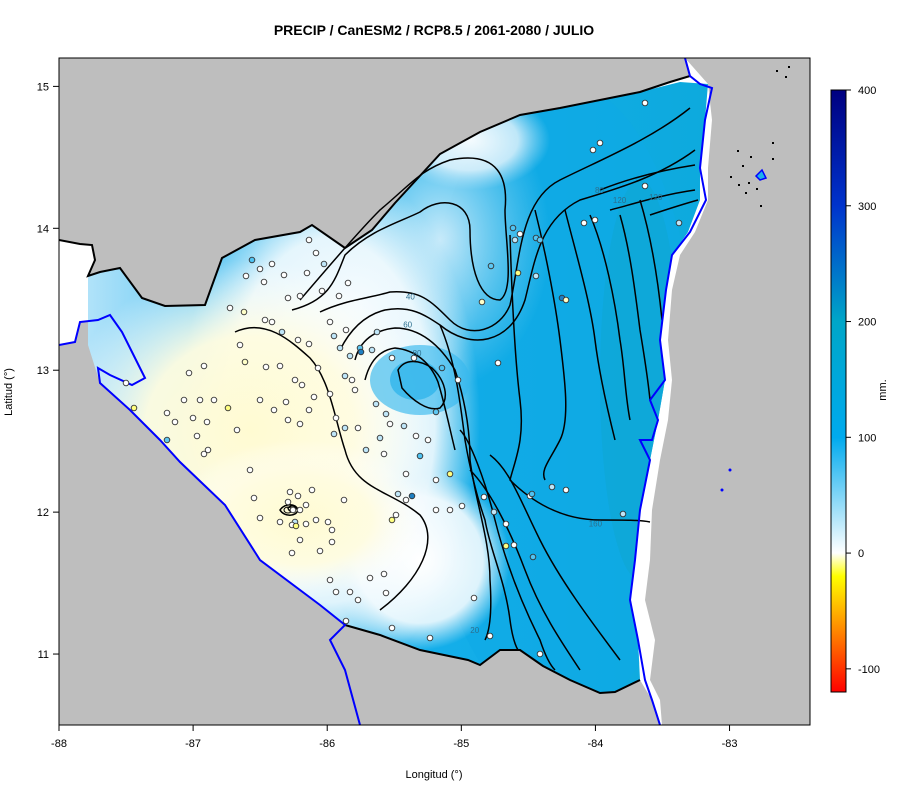 This screenshot has height=805, width=900. What do you see at coordinates (495, 675) in the screenshot?
I see `land-south` at bounding box center [495, 675].